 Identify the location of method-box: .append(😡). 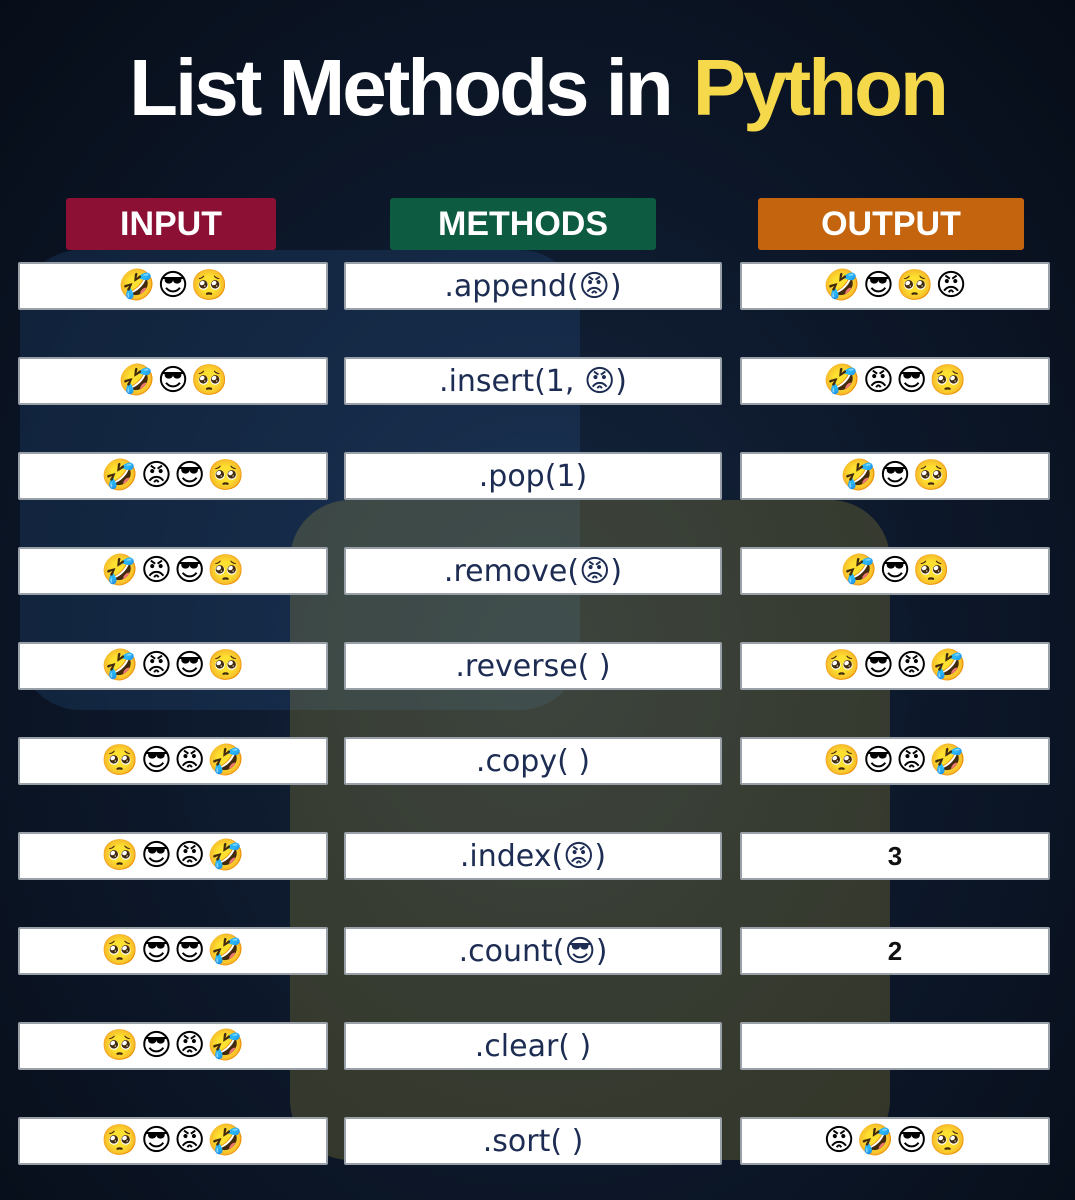
(533, 286).